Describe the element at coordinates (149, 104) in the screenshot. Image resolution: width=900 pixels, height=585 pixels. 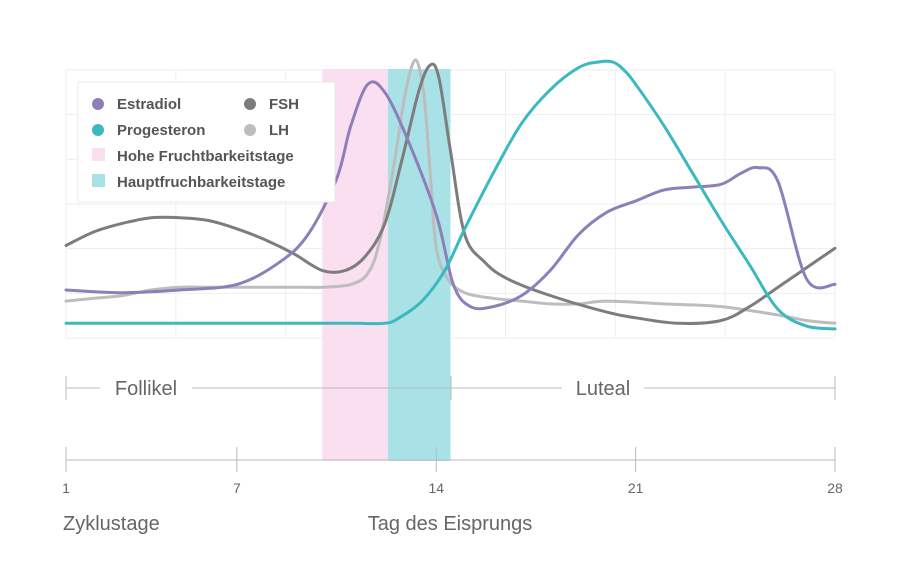
I see `legend-estradiol-label: Estradiol` at that location.